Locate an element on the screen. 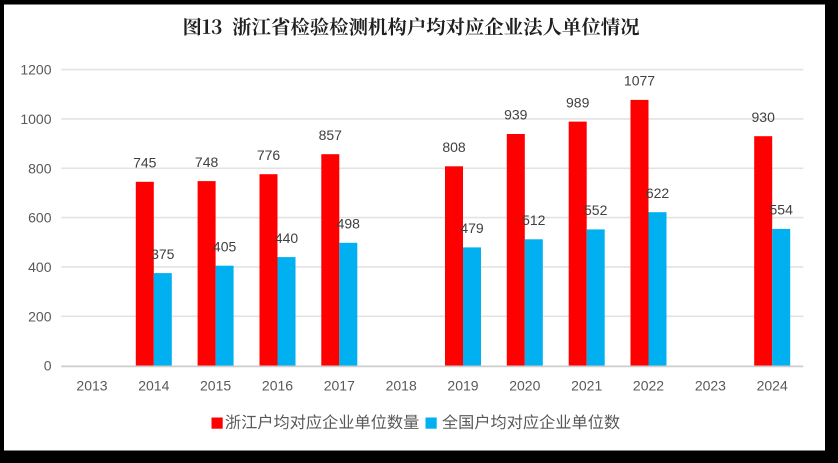 Image resolution: width=838 pixels, height=463 pixels. svg-text: 930 is located at coordinates (764, 117).